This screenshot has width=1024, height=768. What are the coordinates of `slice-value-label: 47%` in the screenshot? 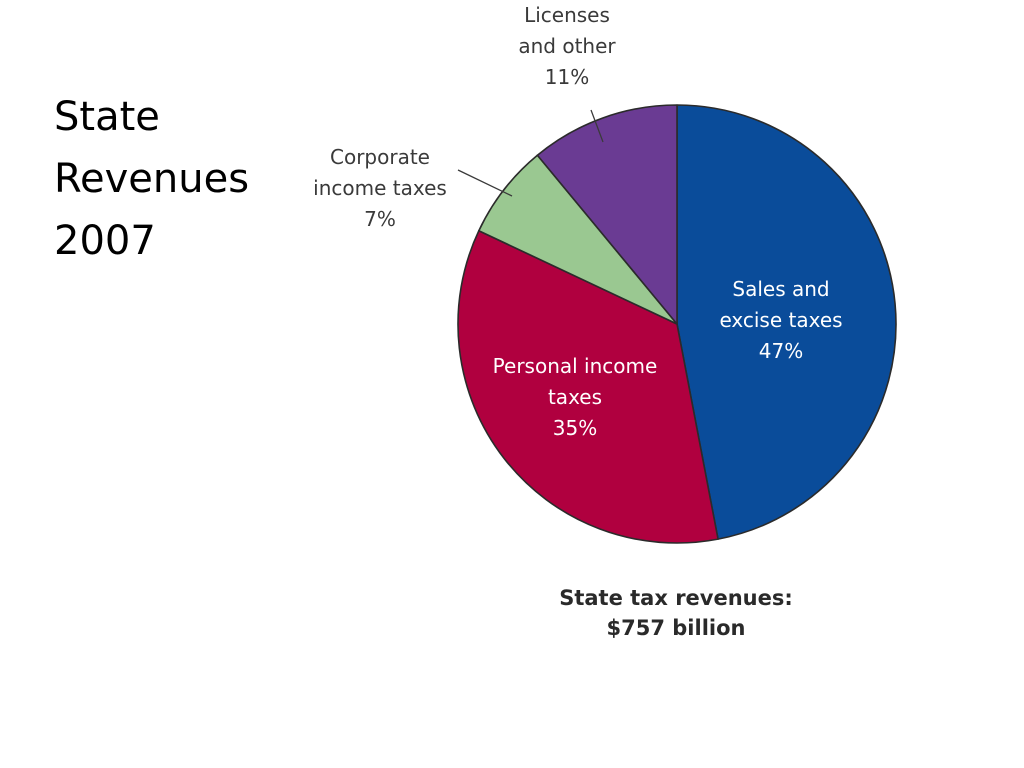 It's located at (781, 351).